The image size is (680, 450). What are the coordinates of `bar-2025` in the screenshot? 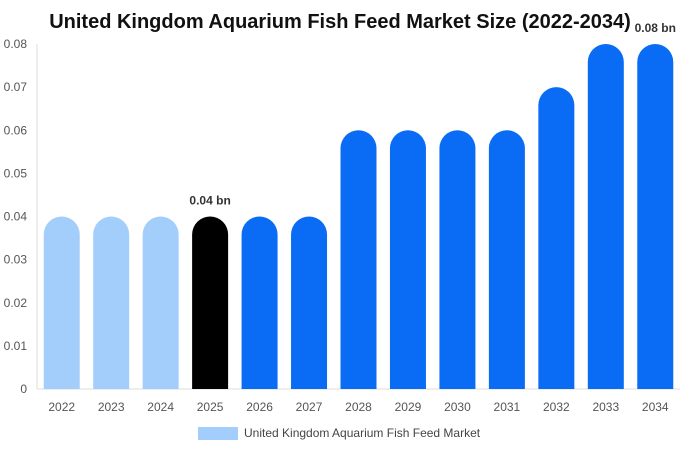 It's located at (210, 302).